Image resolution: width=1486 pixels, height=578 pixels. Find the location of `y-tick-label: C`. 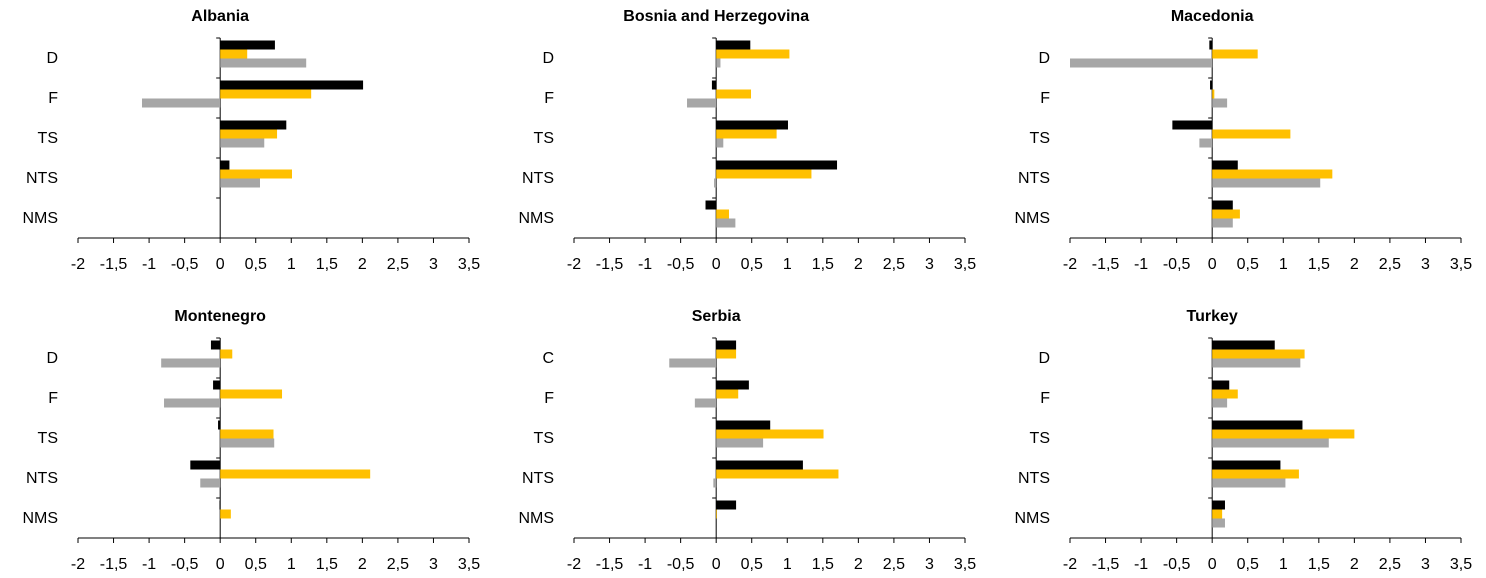

y-tick-label: C is located at coordinates (548, 358).